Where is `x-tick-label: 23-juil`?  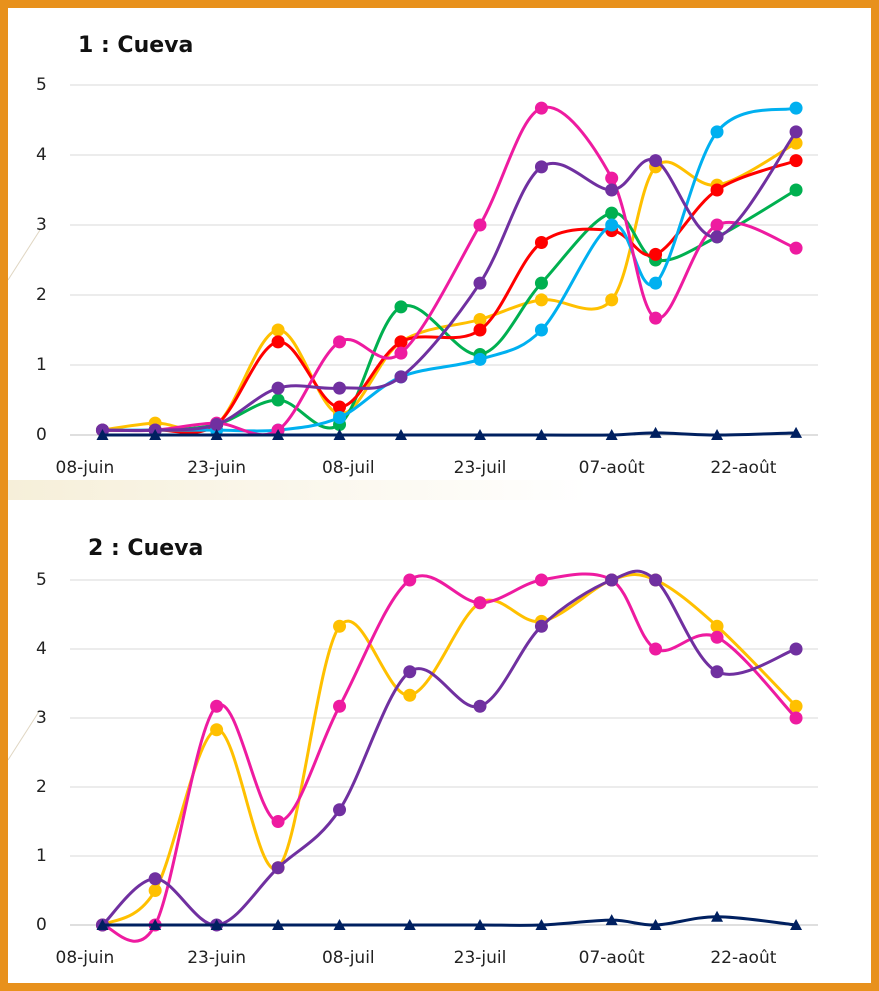
x-tick-label: 23-juil is located at coordinates (480, 468).